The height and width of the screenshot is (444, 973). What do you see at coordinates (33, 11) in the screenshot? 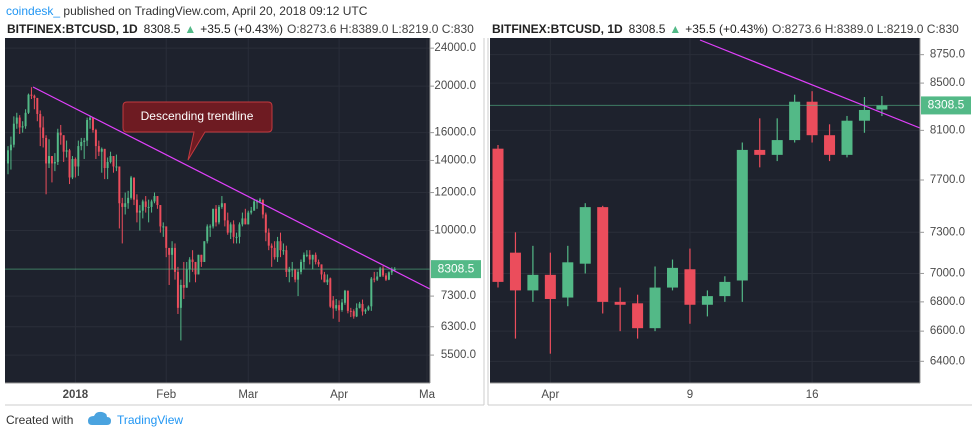
I see `author: coindesk_` at bounding box center [33, 11].